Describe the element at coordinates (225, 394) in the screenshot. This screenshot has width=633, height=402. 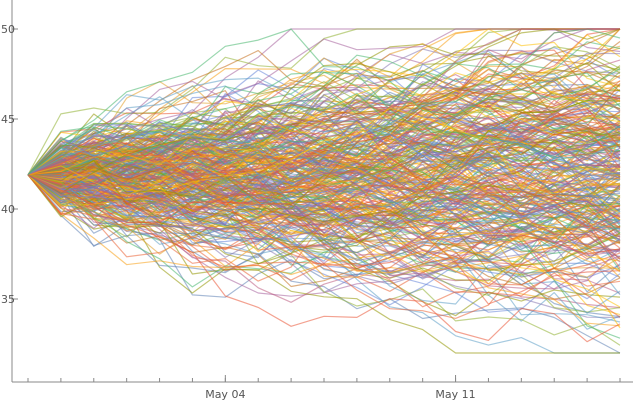
I see `x-tick-label: May 04` at that location.